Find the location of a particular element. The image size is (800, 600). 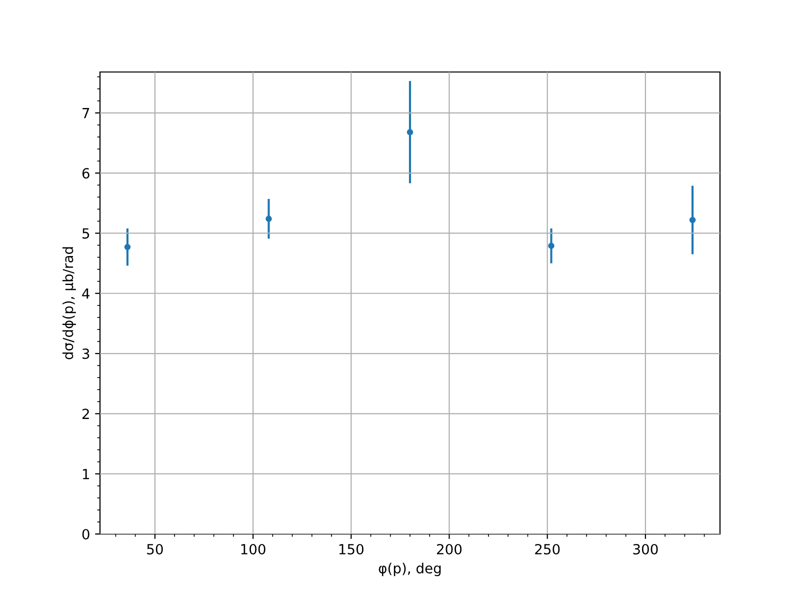

y-tick-label: 6 is located at coordinates (86, 173).